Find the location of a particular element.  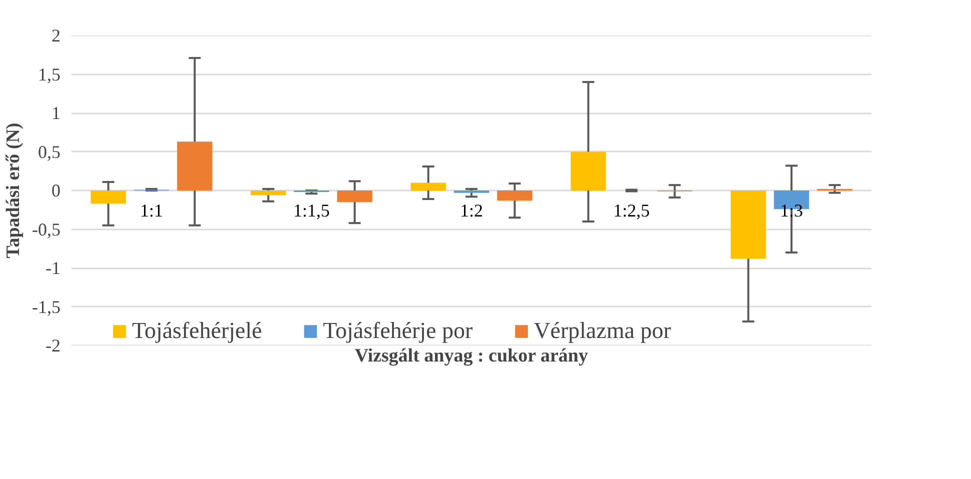

y-tick-label: -1 is located at coordinates (53, 268).